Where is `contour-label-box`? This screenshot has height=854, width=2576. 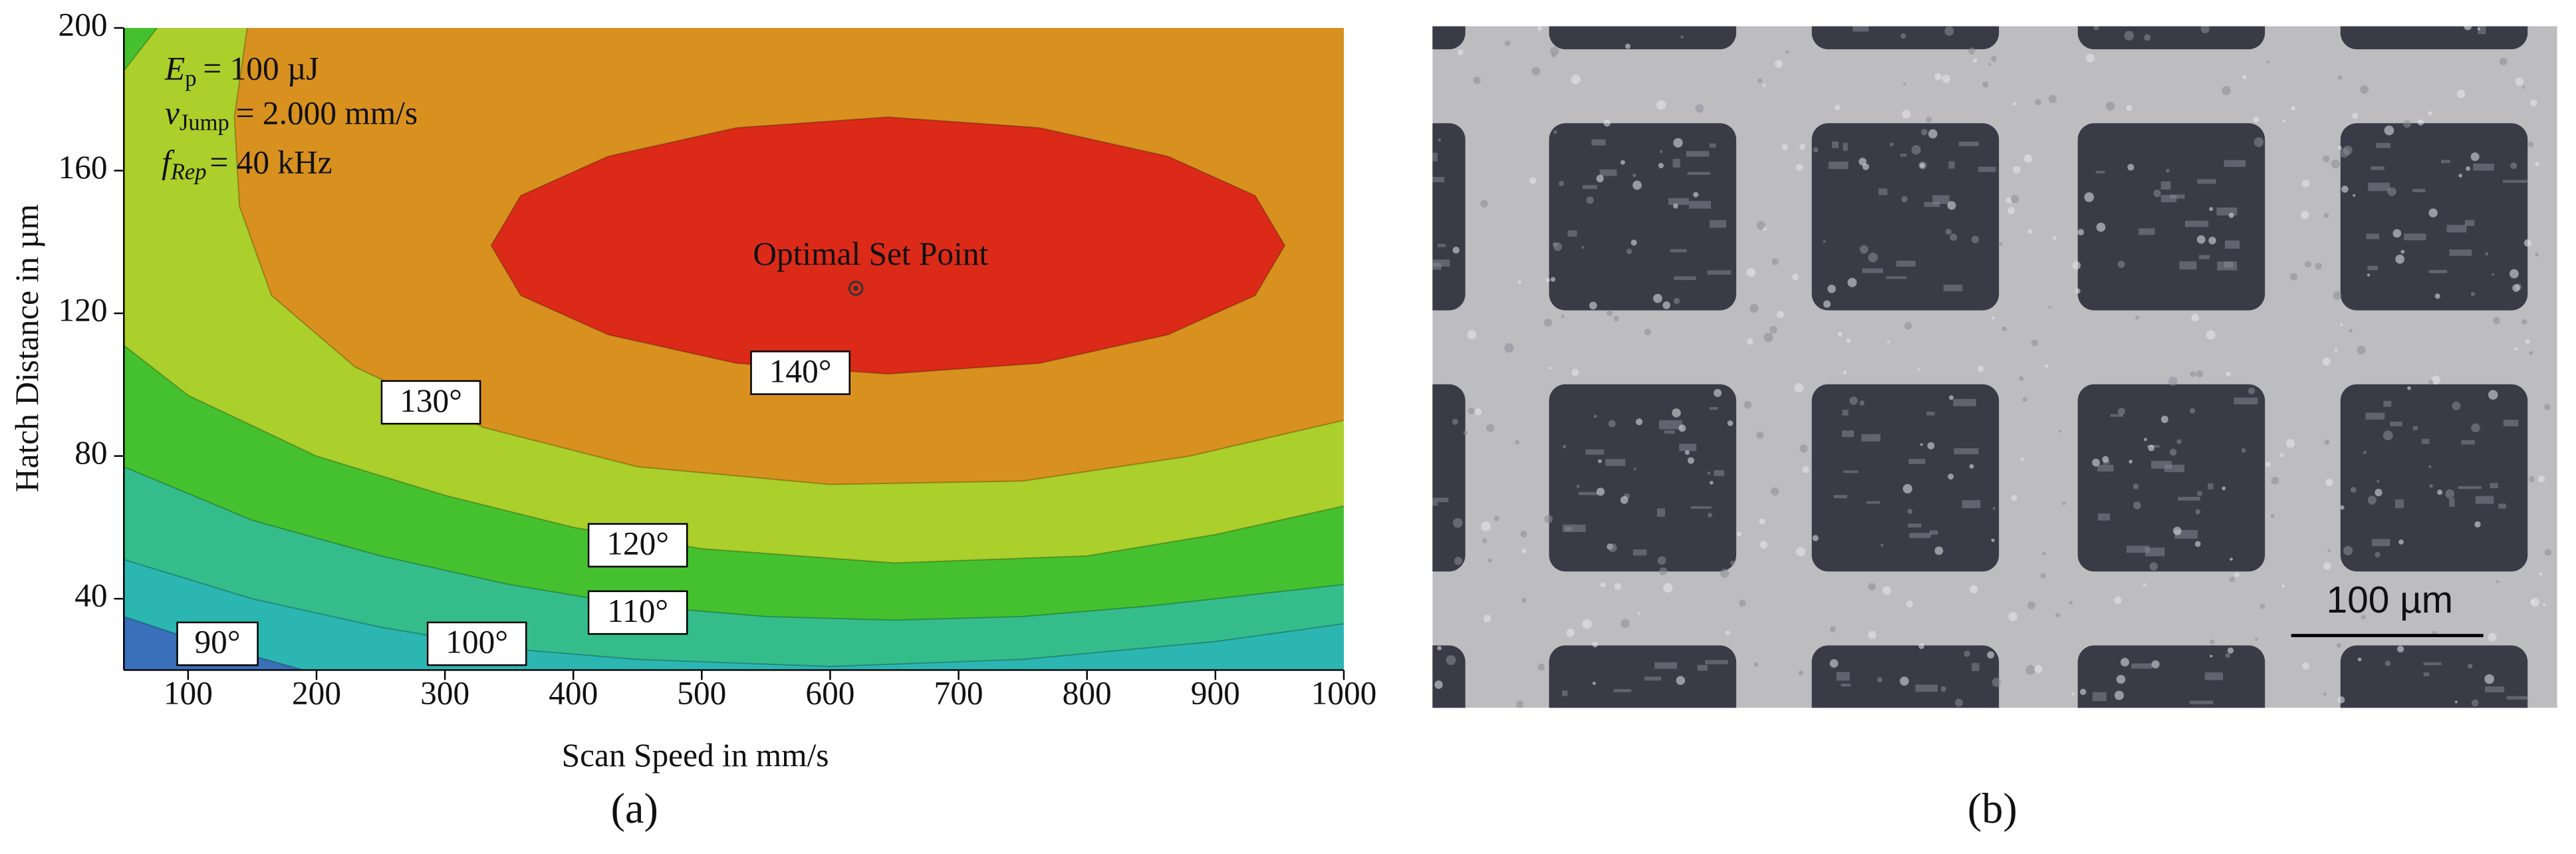 contour-label-box is located at coordinates (430, 402).